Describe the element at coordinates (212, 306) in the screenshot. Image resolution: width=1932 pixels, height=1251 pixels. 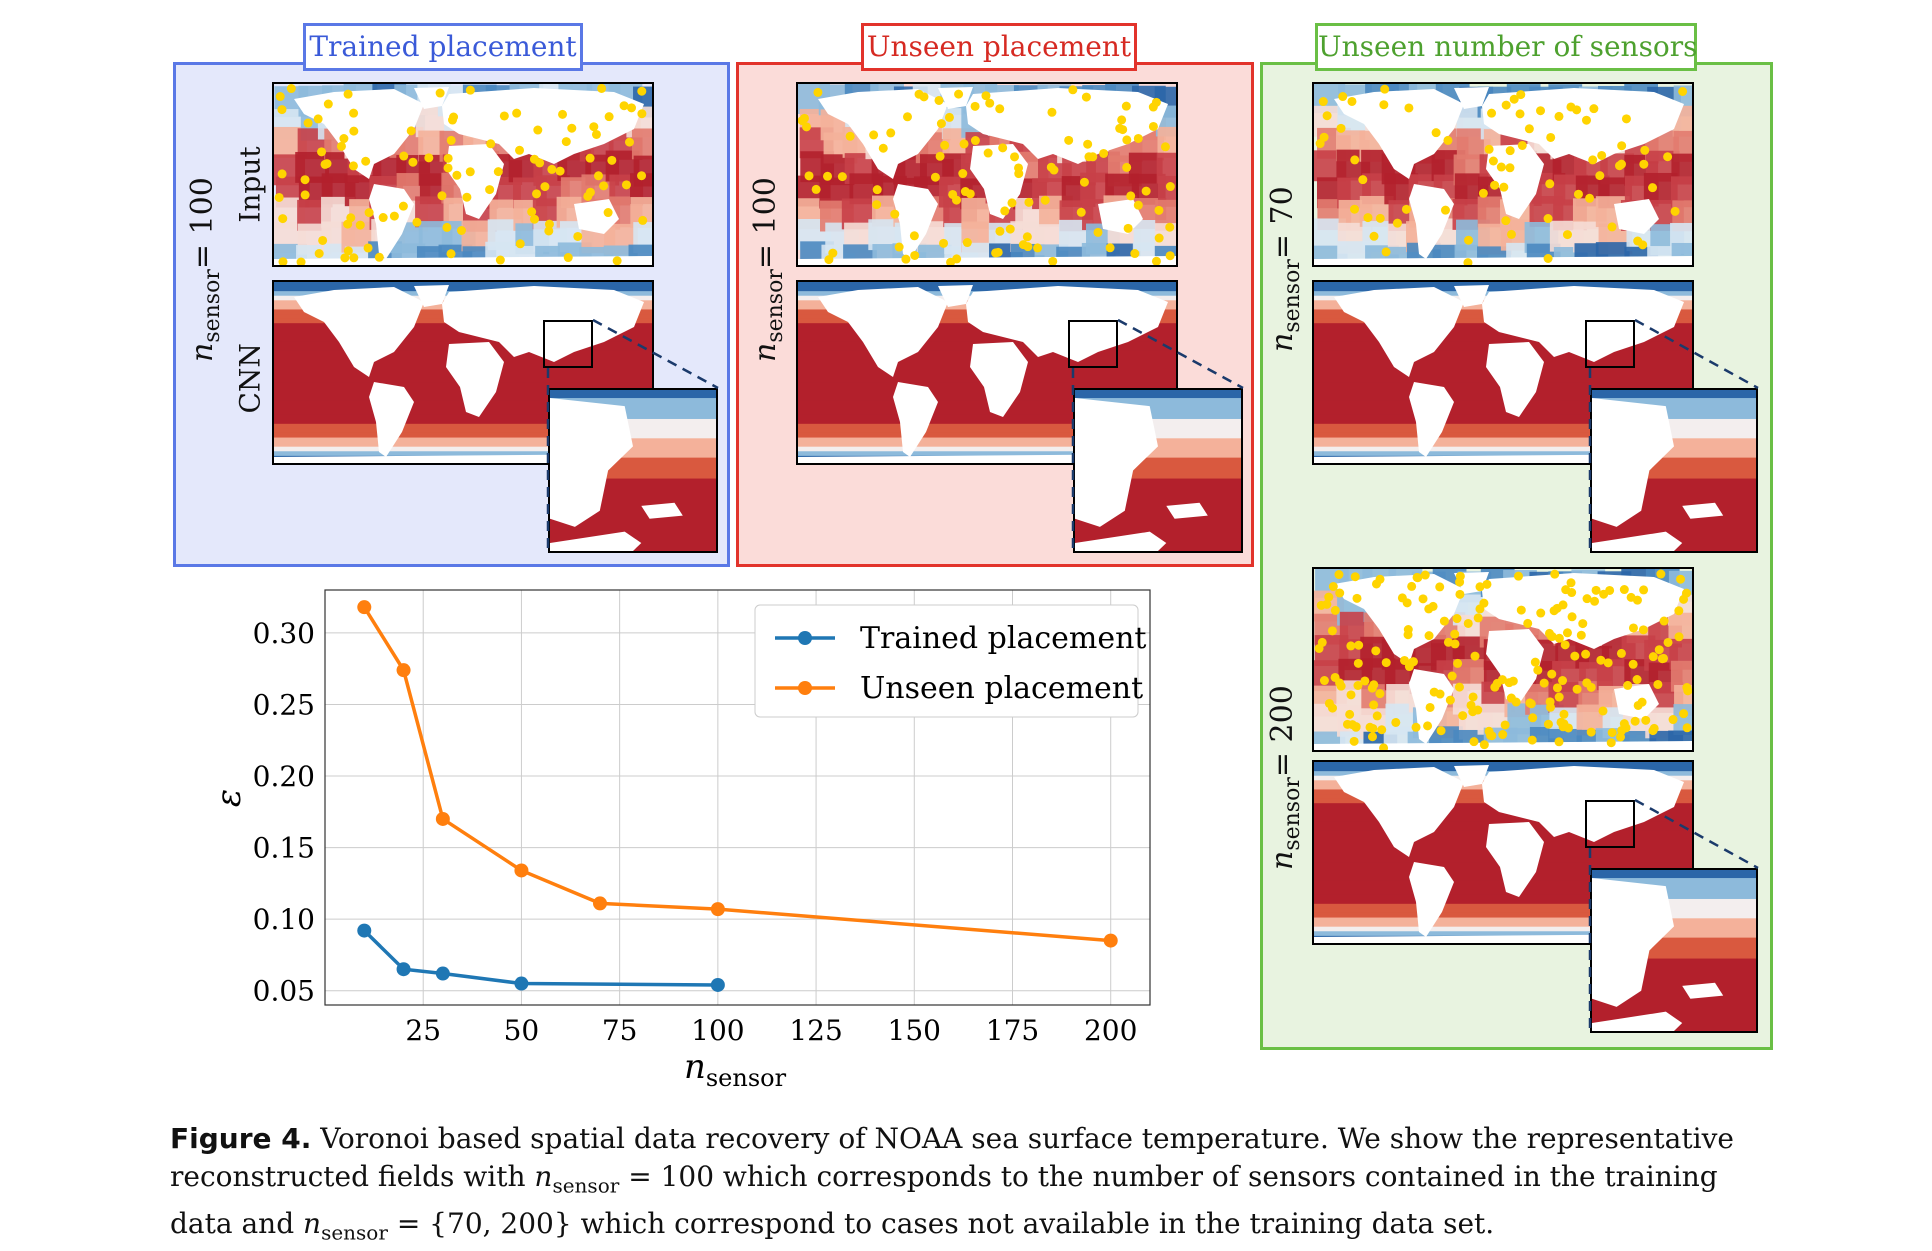
I see `n-sub: sensor` at that location.